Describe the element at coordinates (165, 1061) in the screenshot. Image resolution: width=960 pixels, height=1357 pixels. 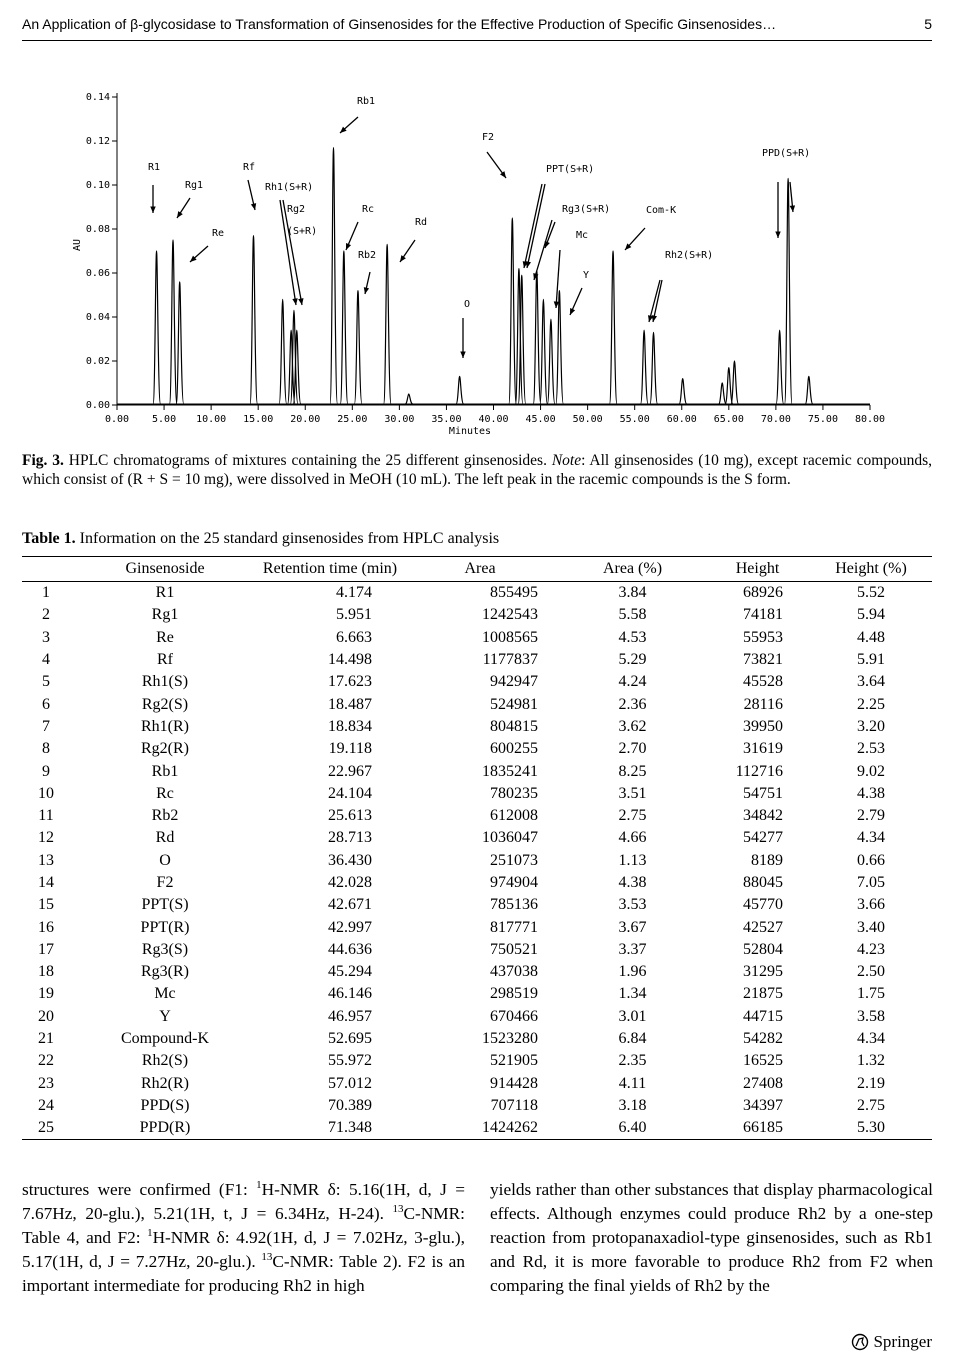
I see `table-cell: Rh2(S)` at that location.